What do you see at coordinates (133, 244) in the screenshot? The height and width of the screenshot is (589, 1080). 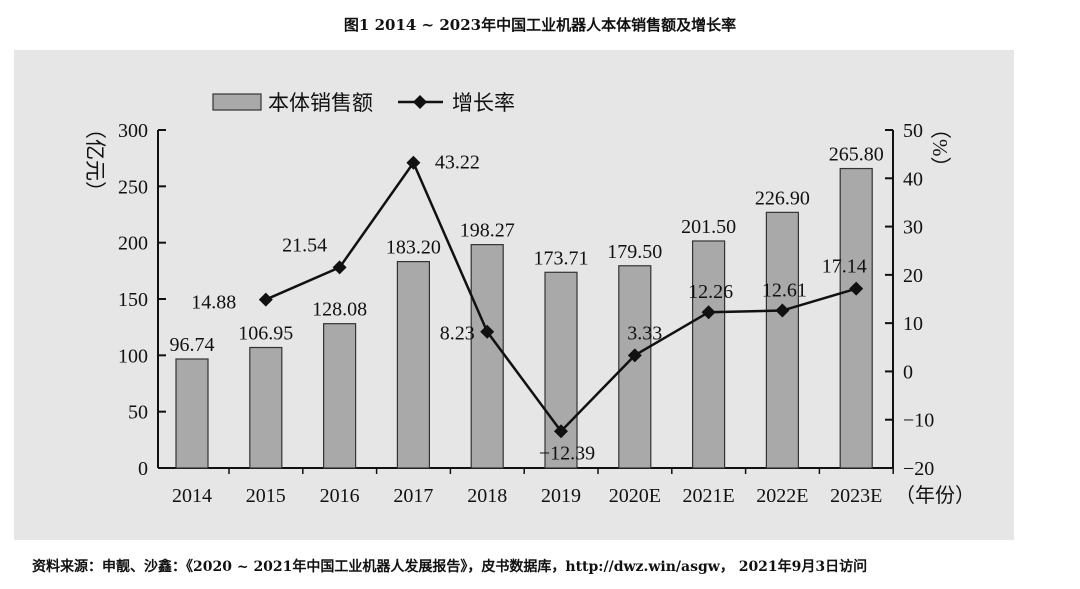 I see `left-tick-label: 200` at bounding box center [133, 244].